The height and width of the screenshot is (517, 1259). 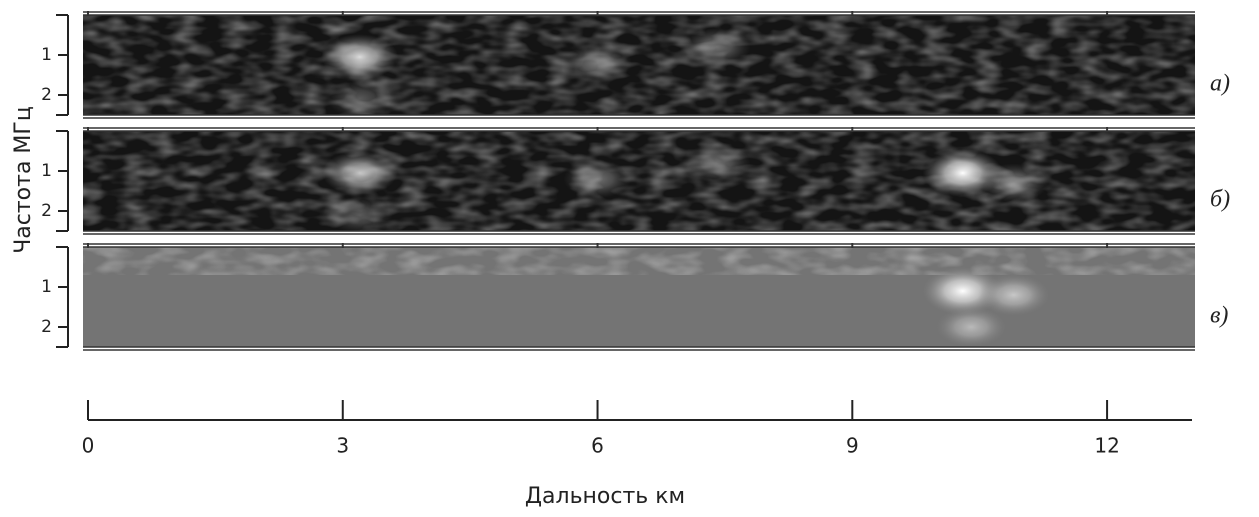 What do you see at coordinates (1219, 316) in the screenshot?
I see `panel-label: в)` at bounding box center [1219, 316].